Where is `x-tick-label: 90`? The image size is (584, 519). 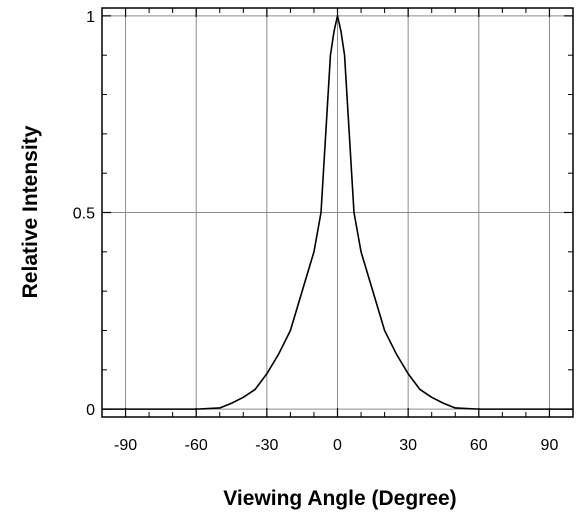 x-tick-label: 90 is located at coordinates (550, 445).